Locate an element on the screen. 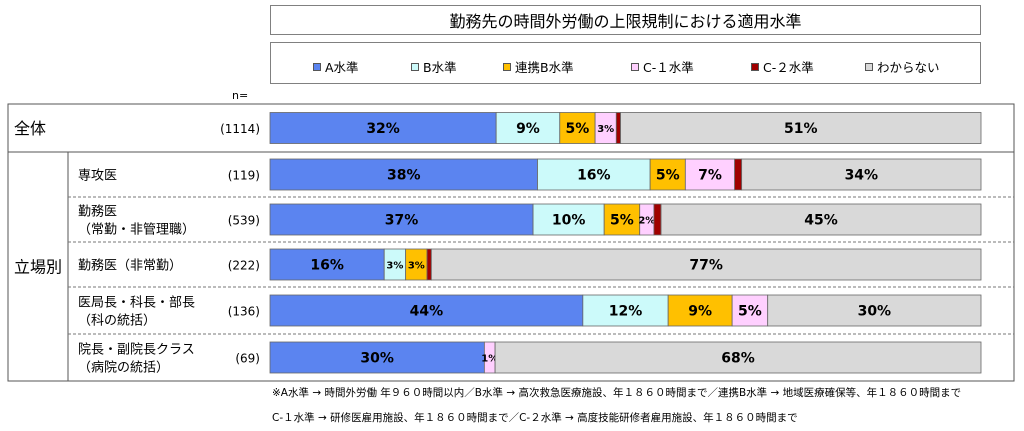 The height and width of the screenshot is (431, 1024). data-label: 37% is located at coordinates (402, 221).